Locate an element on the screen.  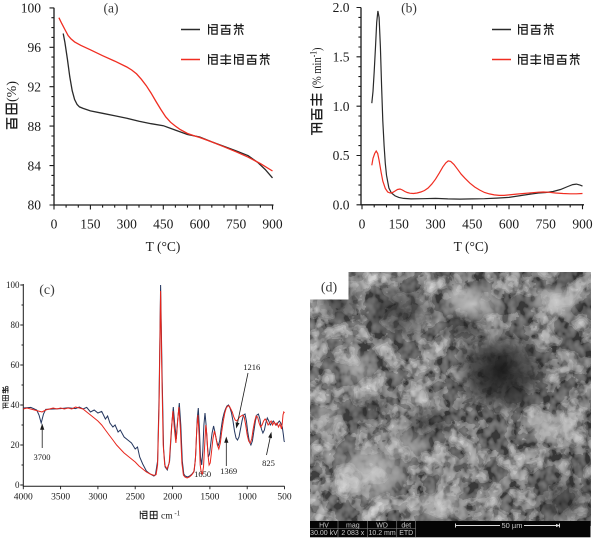
svg-text: 10.2 mm is located at coordinates (381, 533).